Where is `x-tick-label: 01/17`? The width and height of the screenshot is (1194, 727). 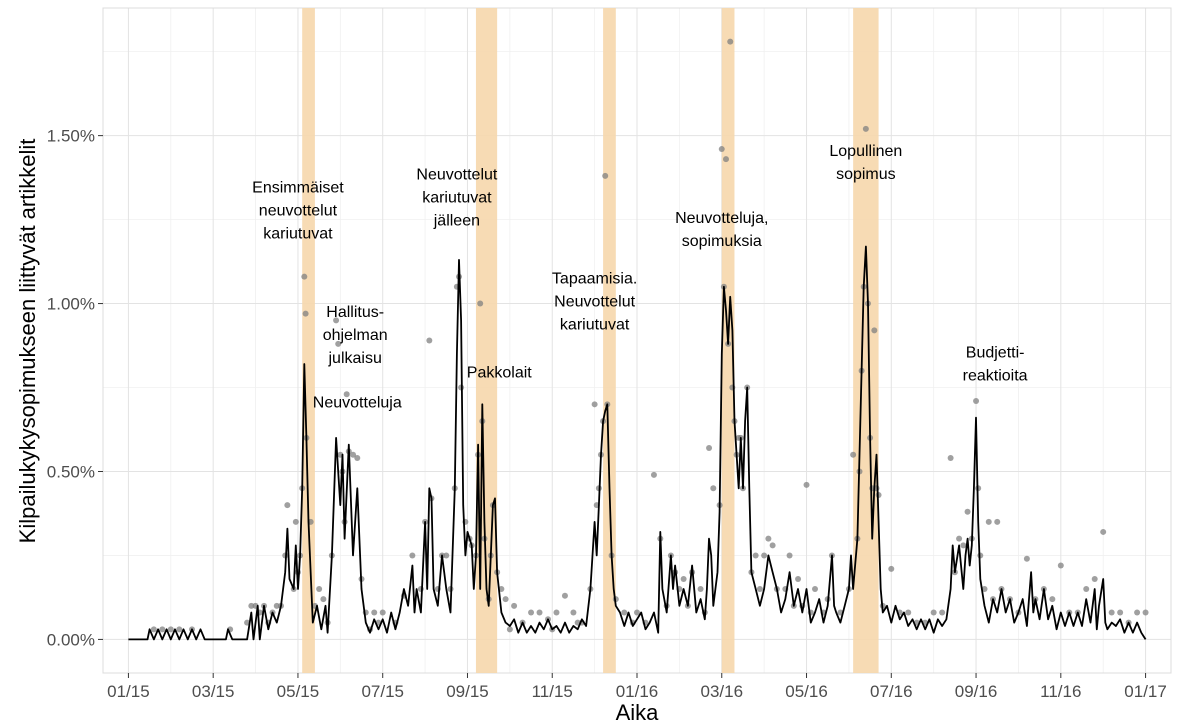 x-tick-label: 01/17 is located at coordinates (1145, 691).